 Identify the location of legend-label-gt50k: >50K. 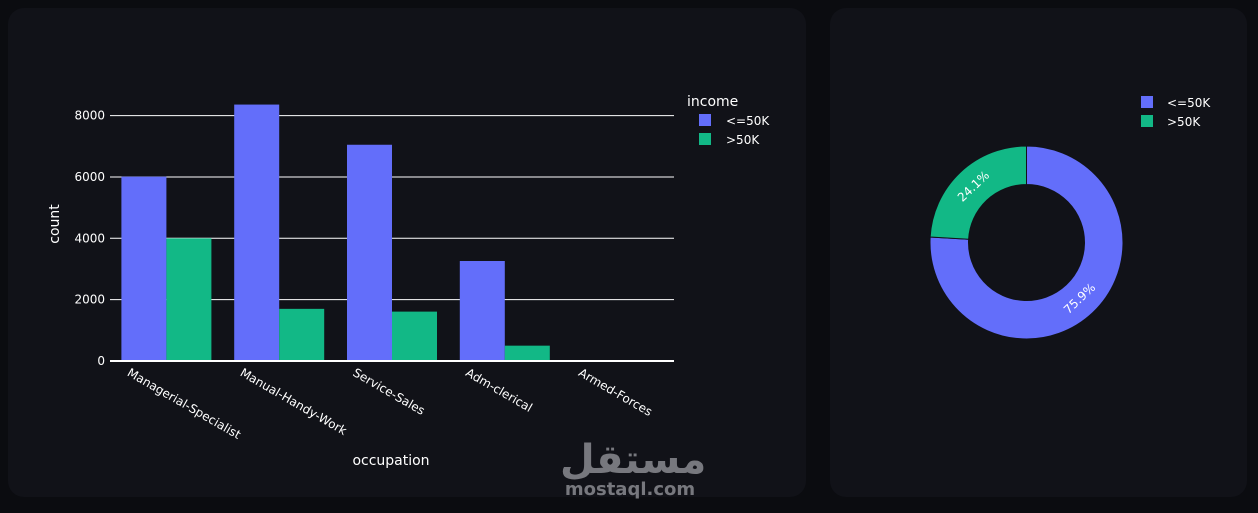
(743, 140).